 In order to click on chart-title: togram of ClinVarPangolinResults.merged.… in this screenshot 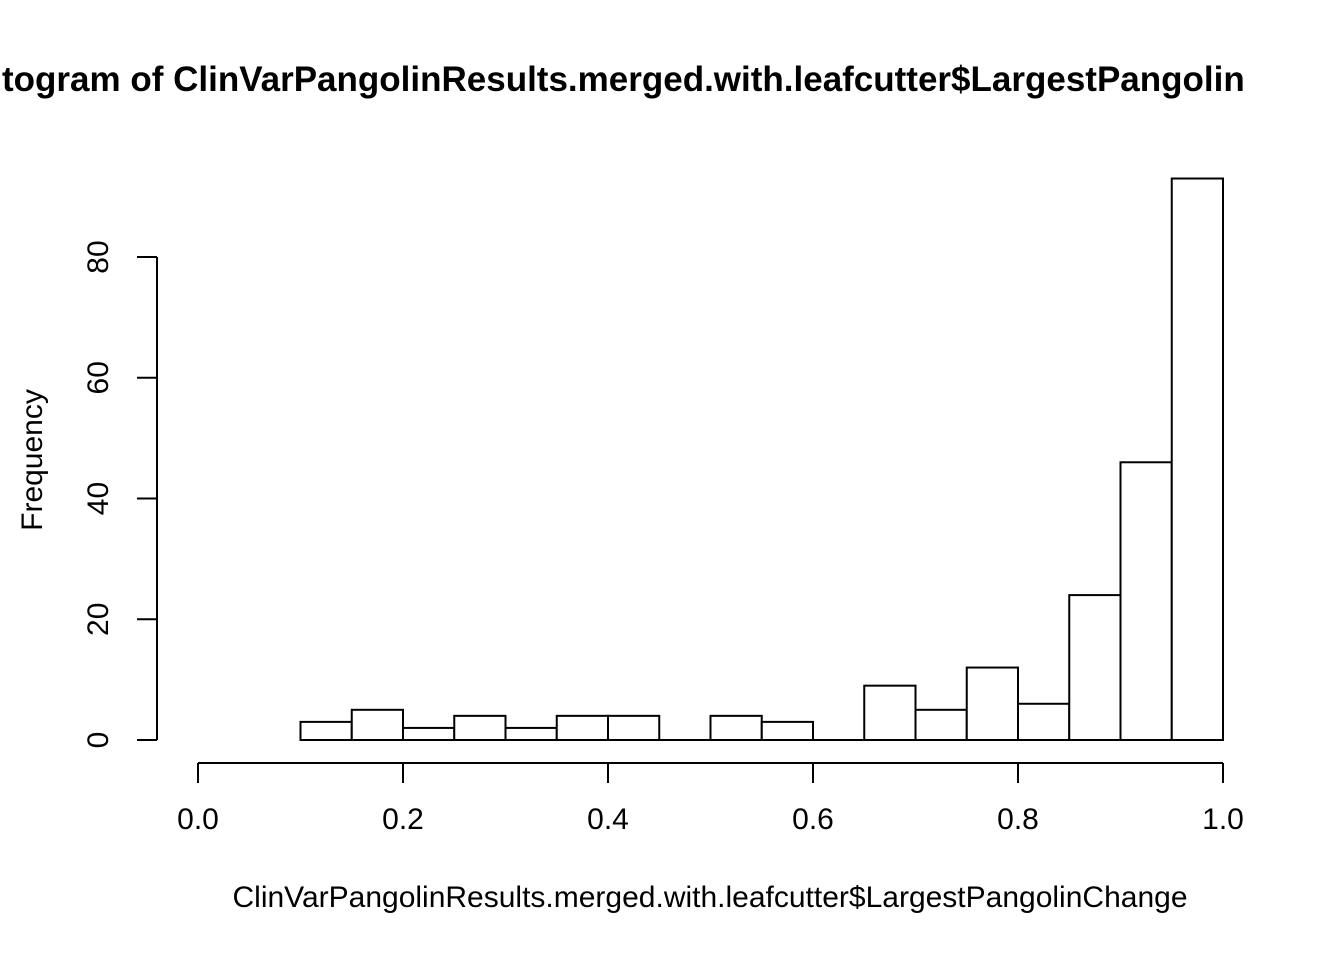, I will do `click(623, 79)`.